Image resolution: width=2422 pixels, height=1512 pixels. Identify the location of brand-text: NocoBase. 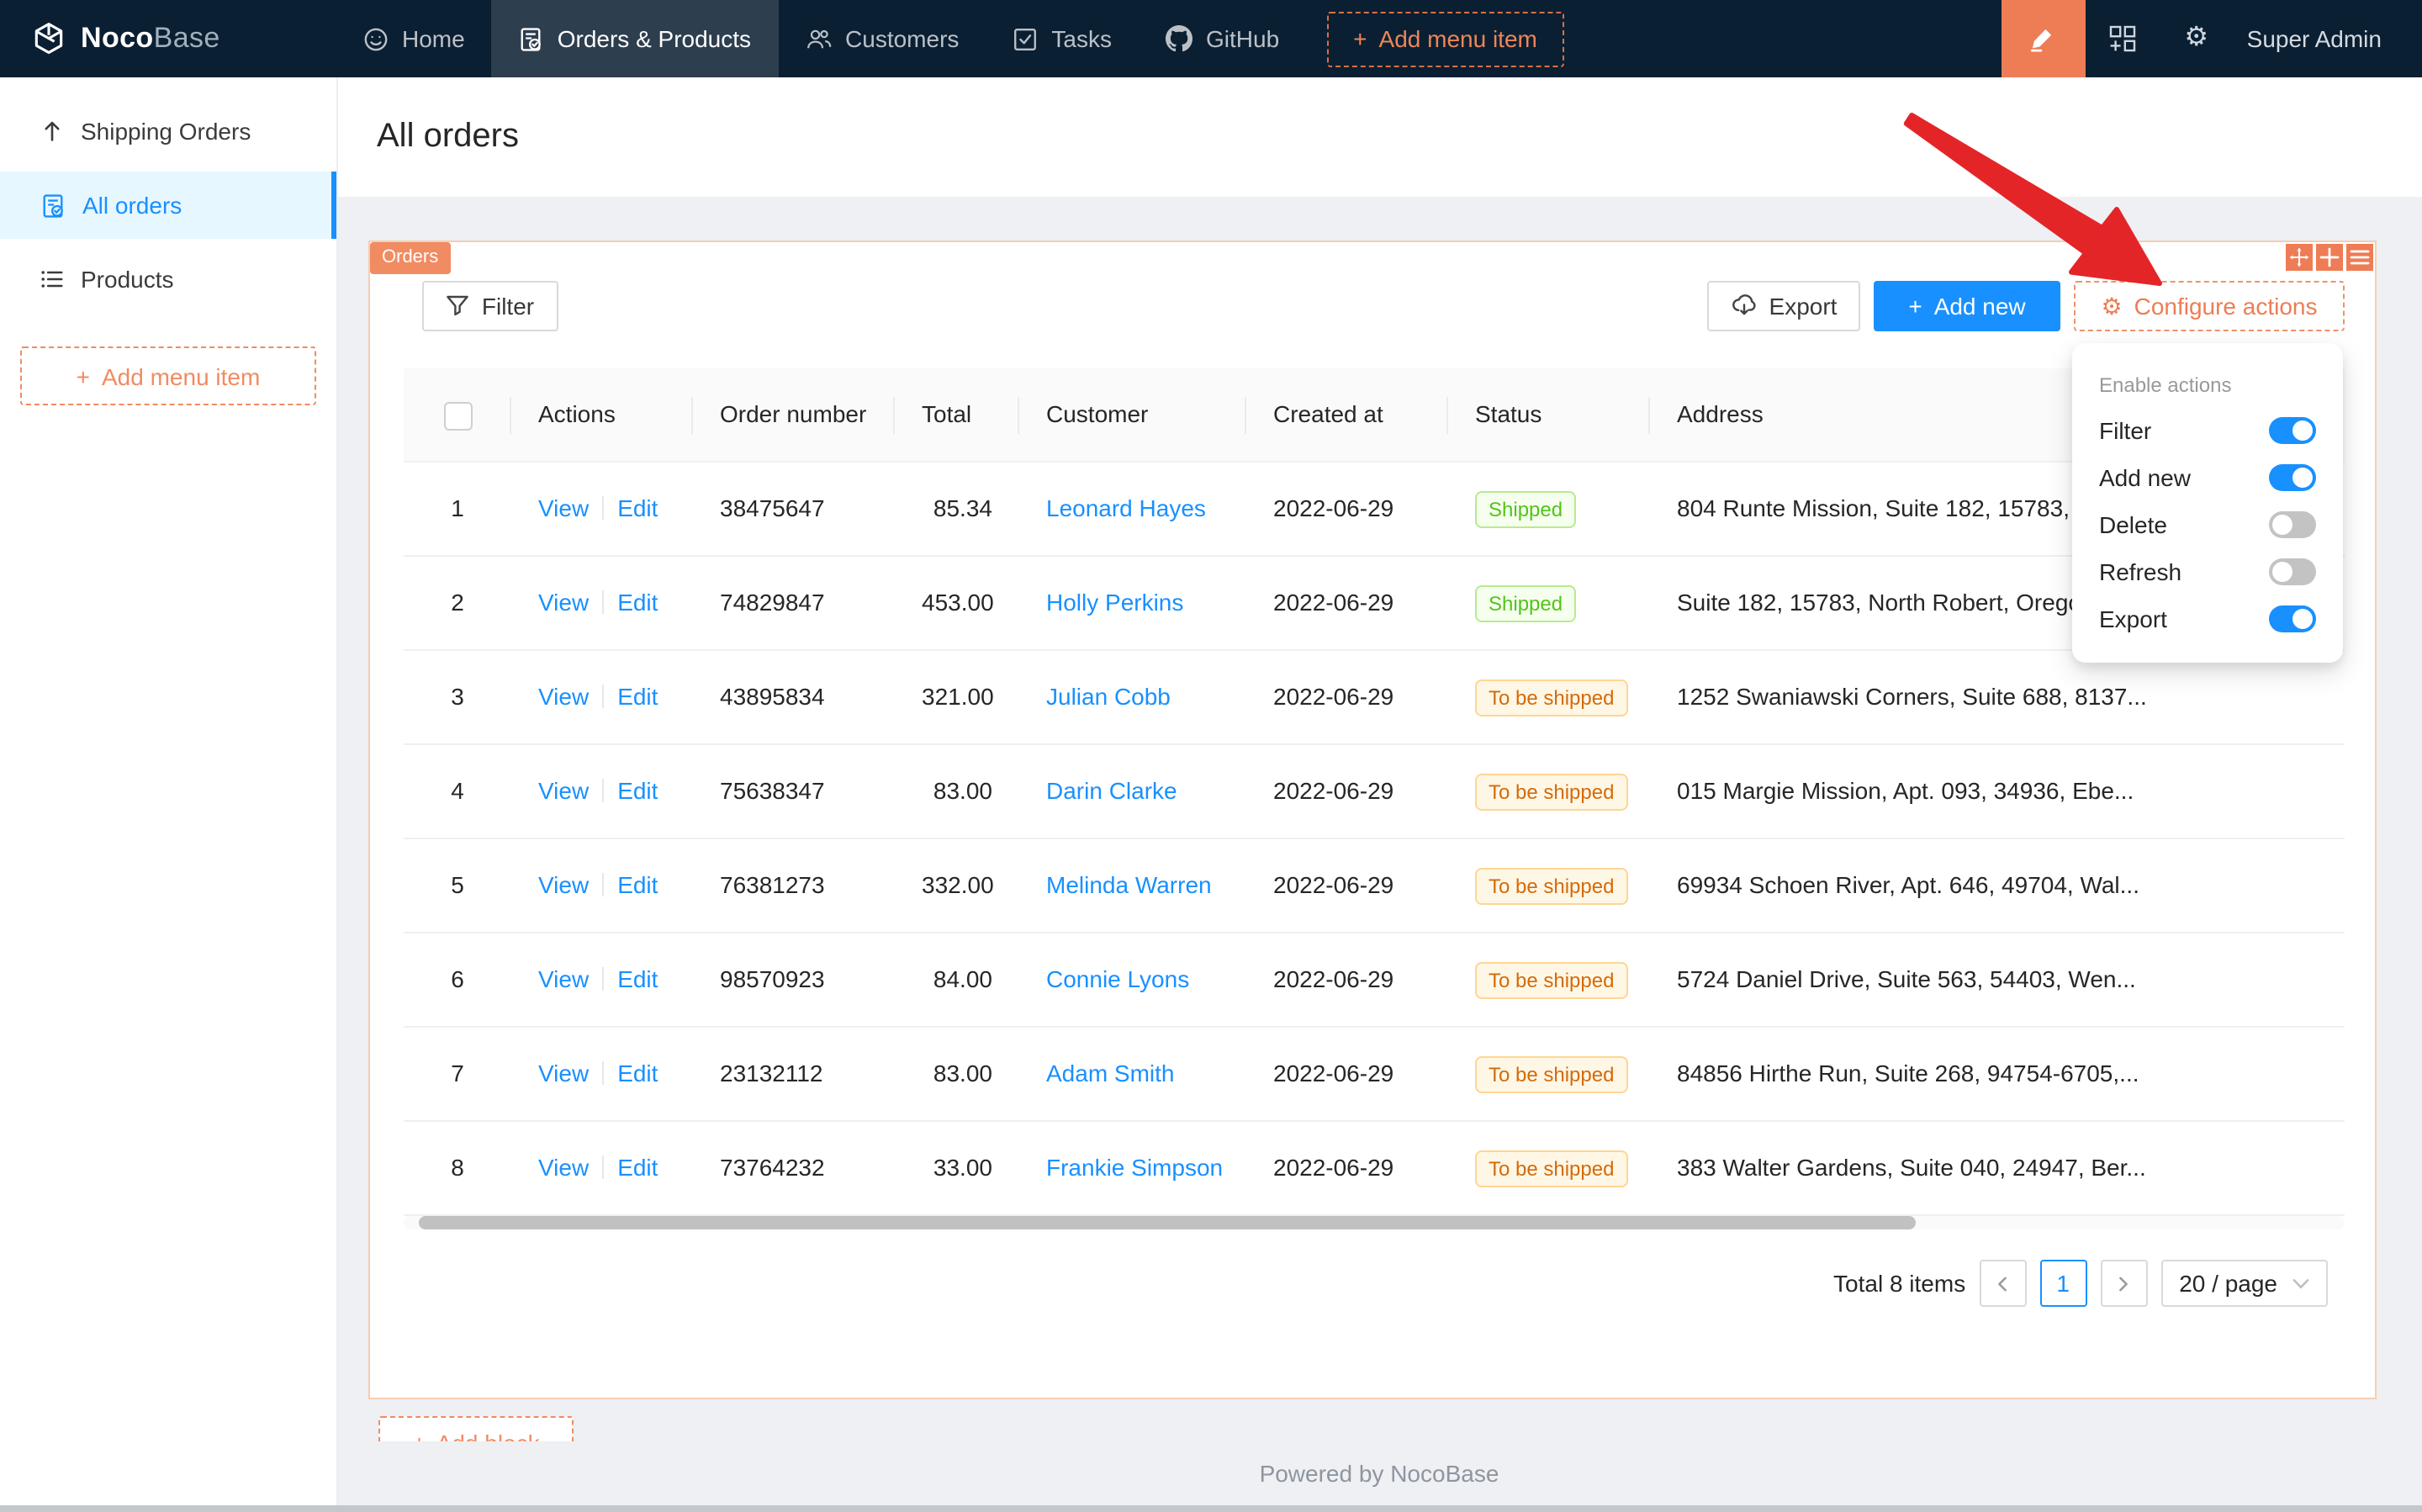
(150, 38).